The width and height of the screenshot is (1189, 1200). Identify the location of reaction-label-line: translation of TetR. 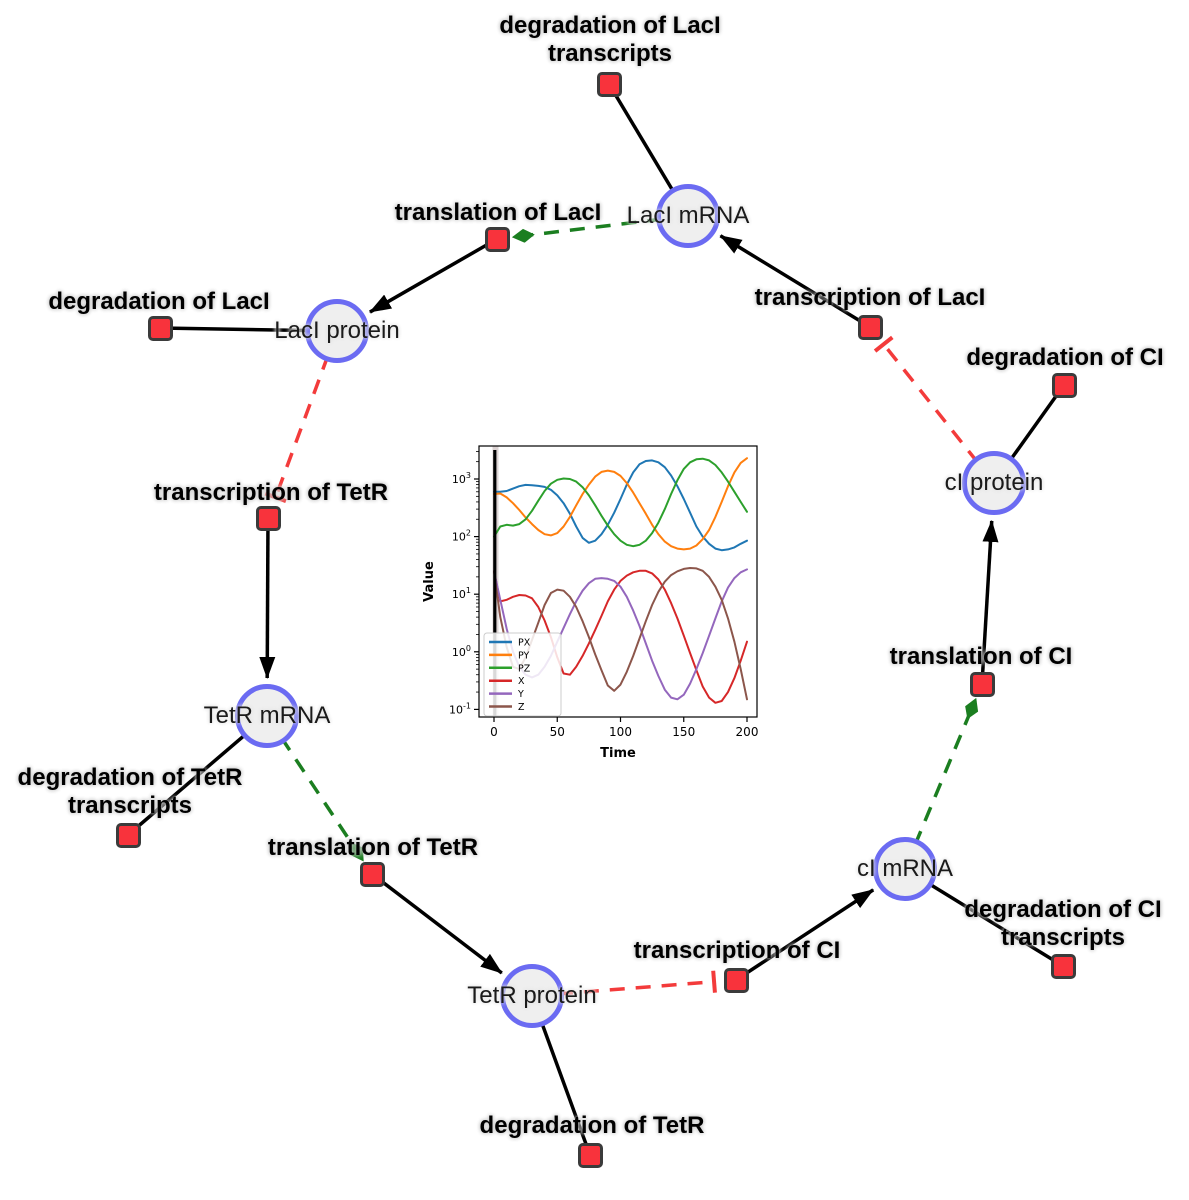
(373, 847).